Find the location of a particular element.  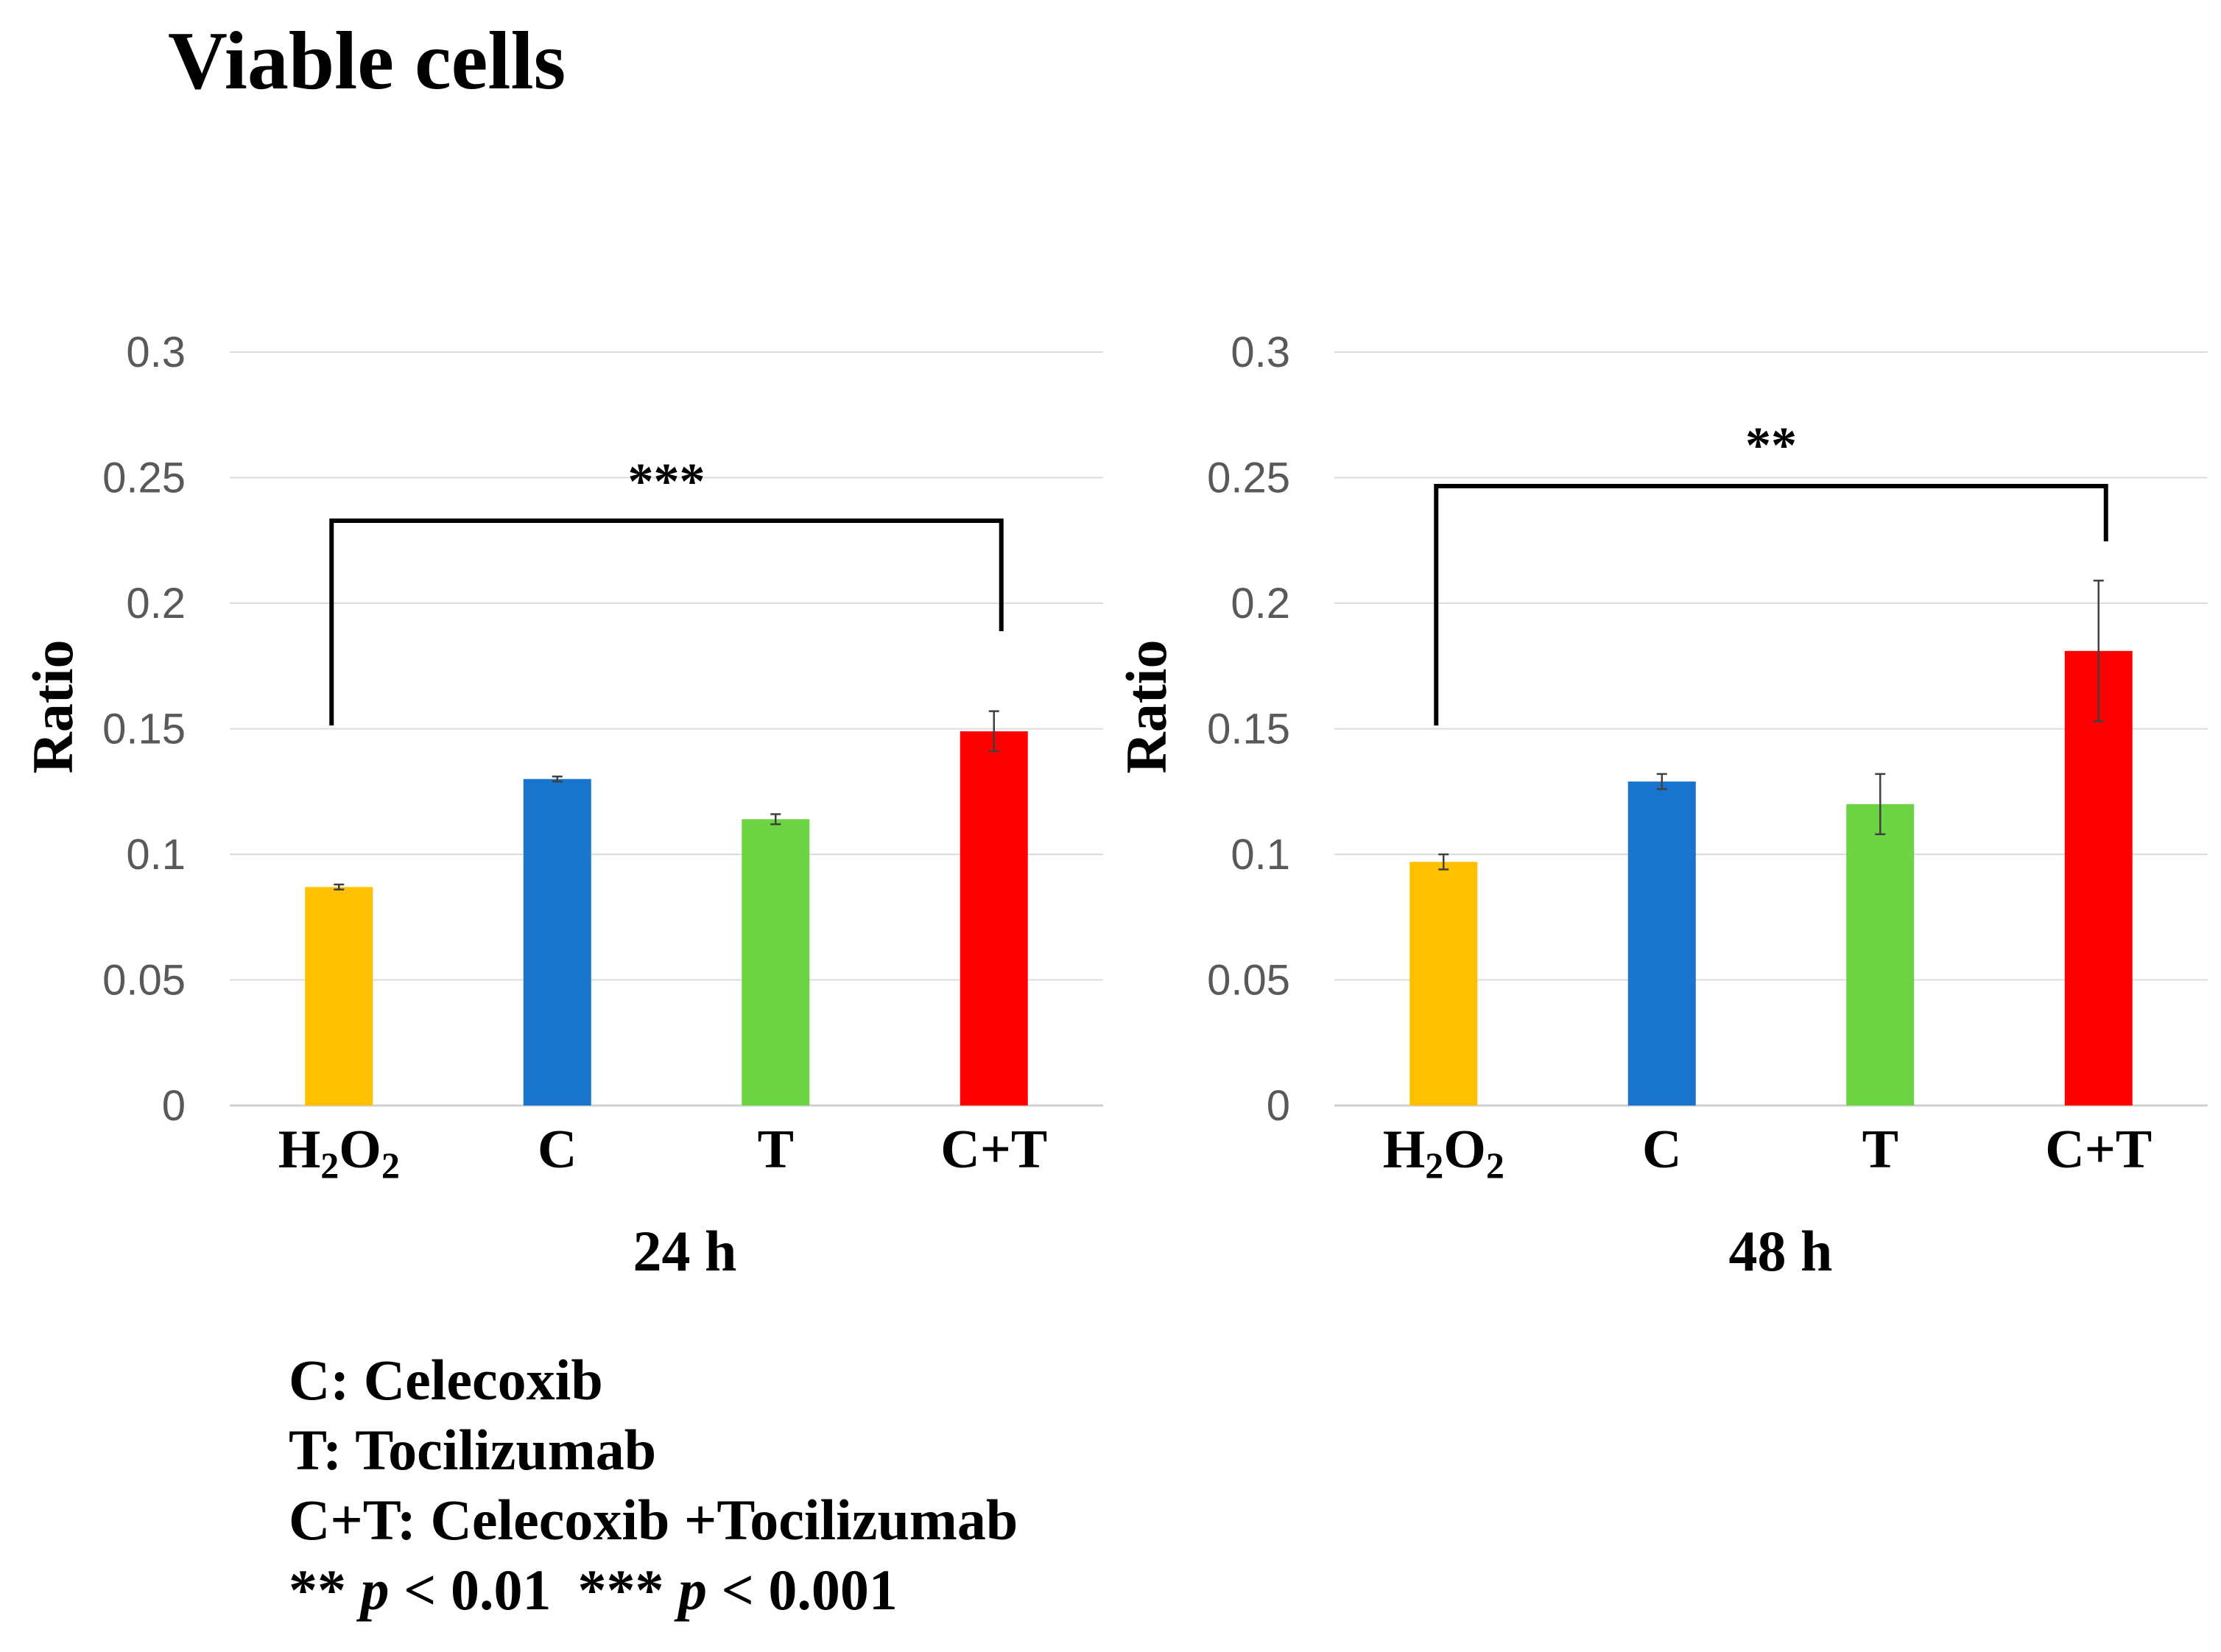

sig-p-symbol-1: p is located at coordinates (375, 1590).